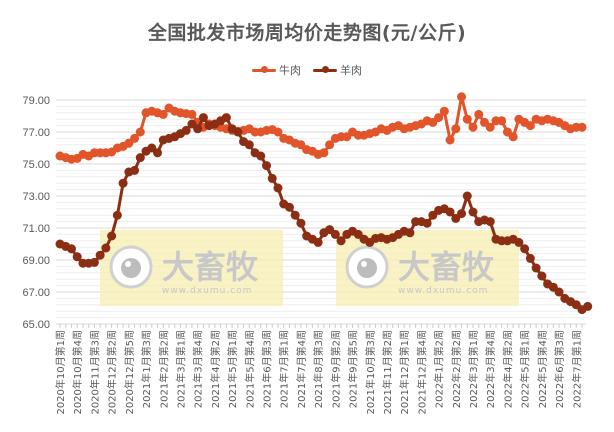 This screenshot has height=432, width=614. What do you see at coordinates (404, 372) in the screenshot?
I see `x-tick-label: 2021年12月第1周` at bounding box center [404, 372].